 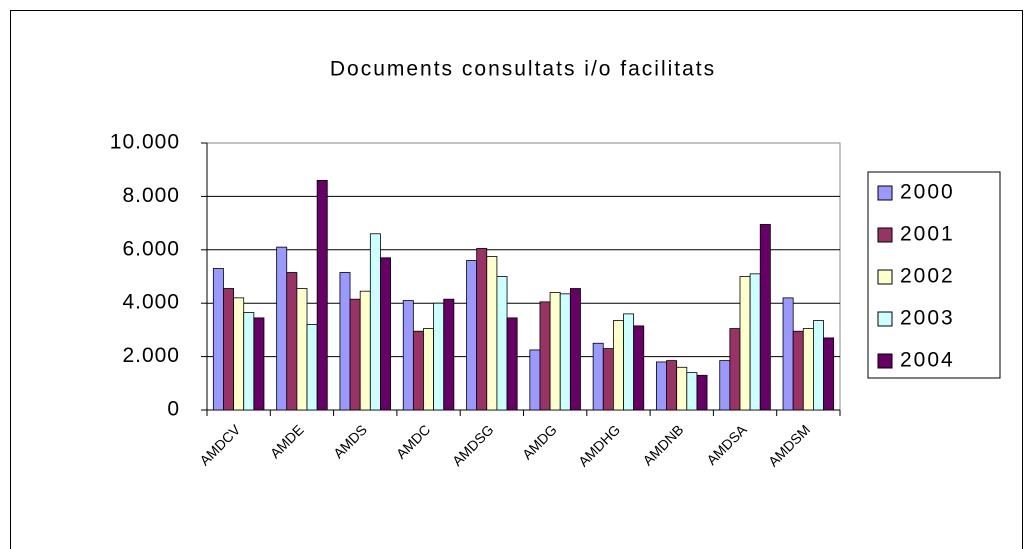 What do you see at coordinates (927, 234) in the screenshot?
I see `legend-label: 2001` at bounding box center [927, 234].